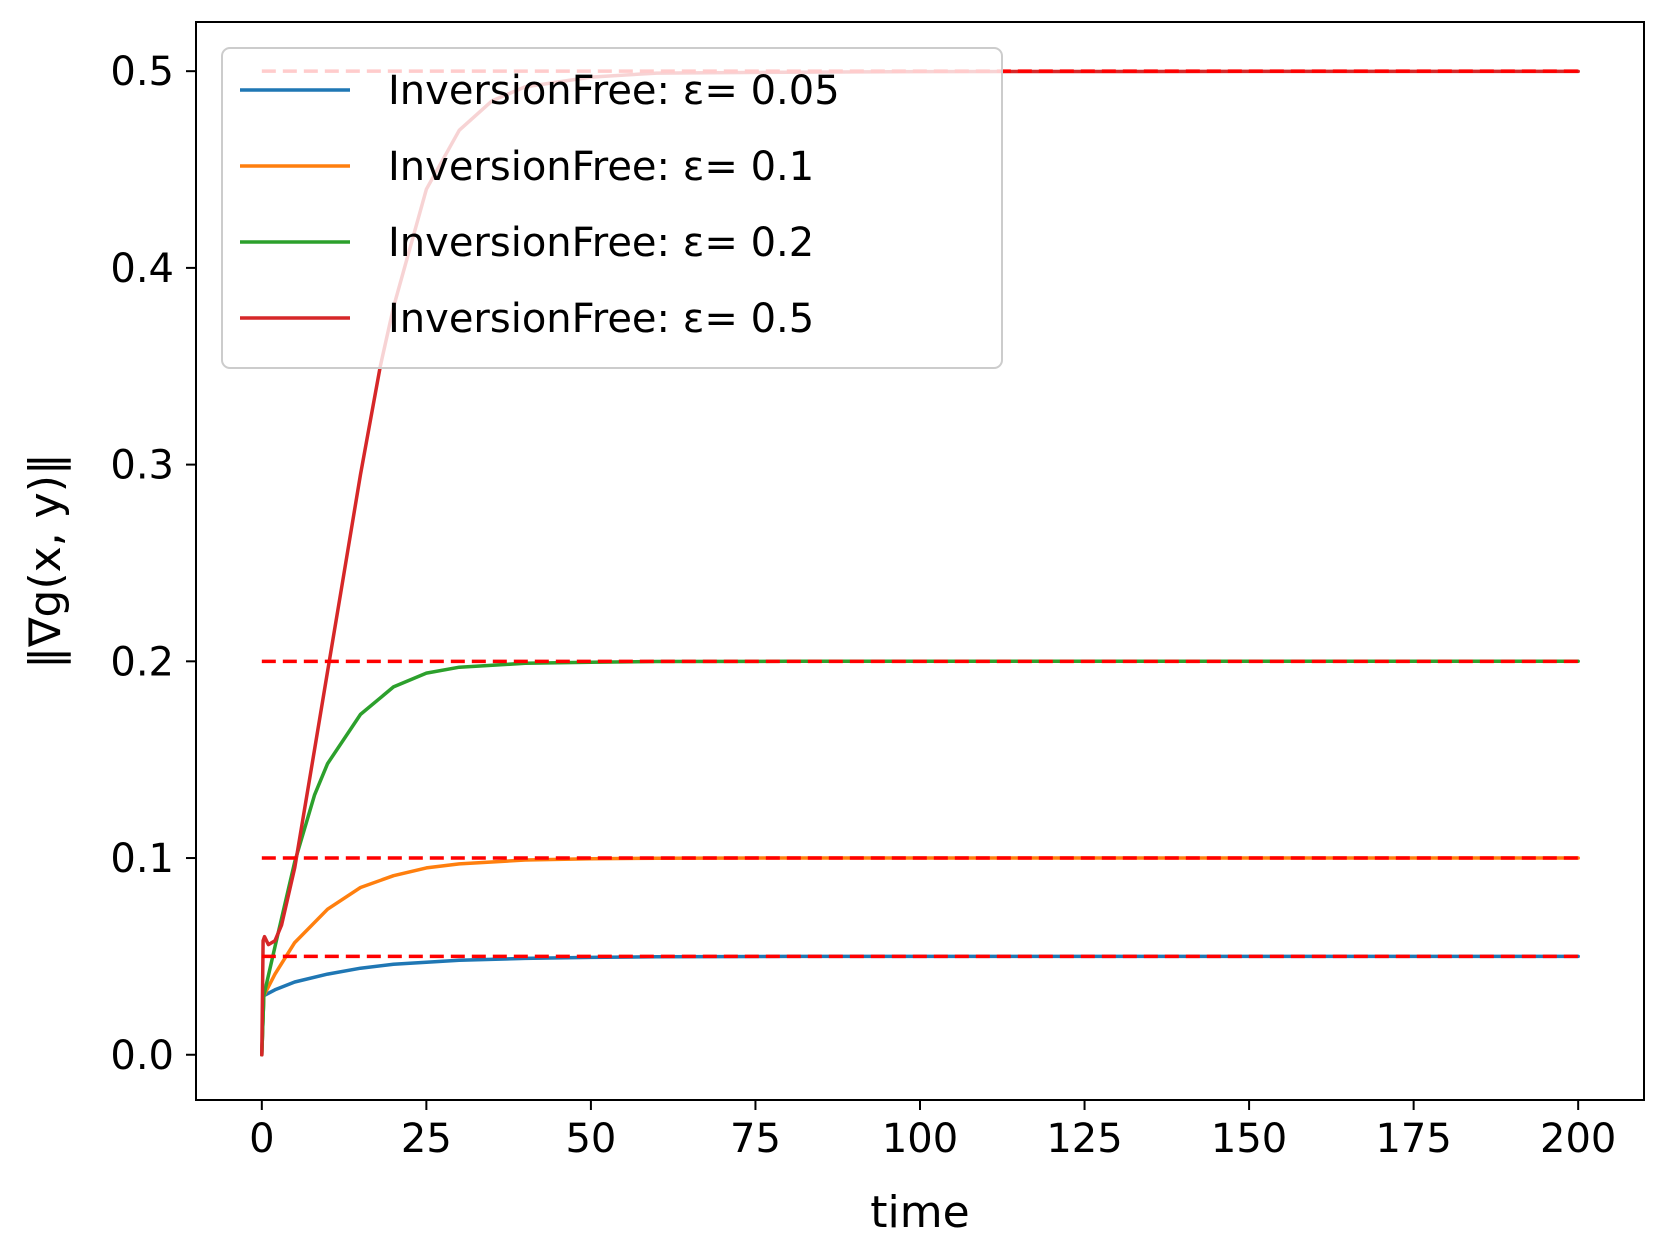 The height and width of the screenshot is (1257, 1662). What do you see at coordinates (1413, 1139) in the screenshot?
I see `x-tick-label: 175` at bounding box center [1413, 1139].